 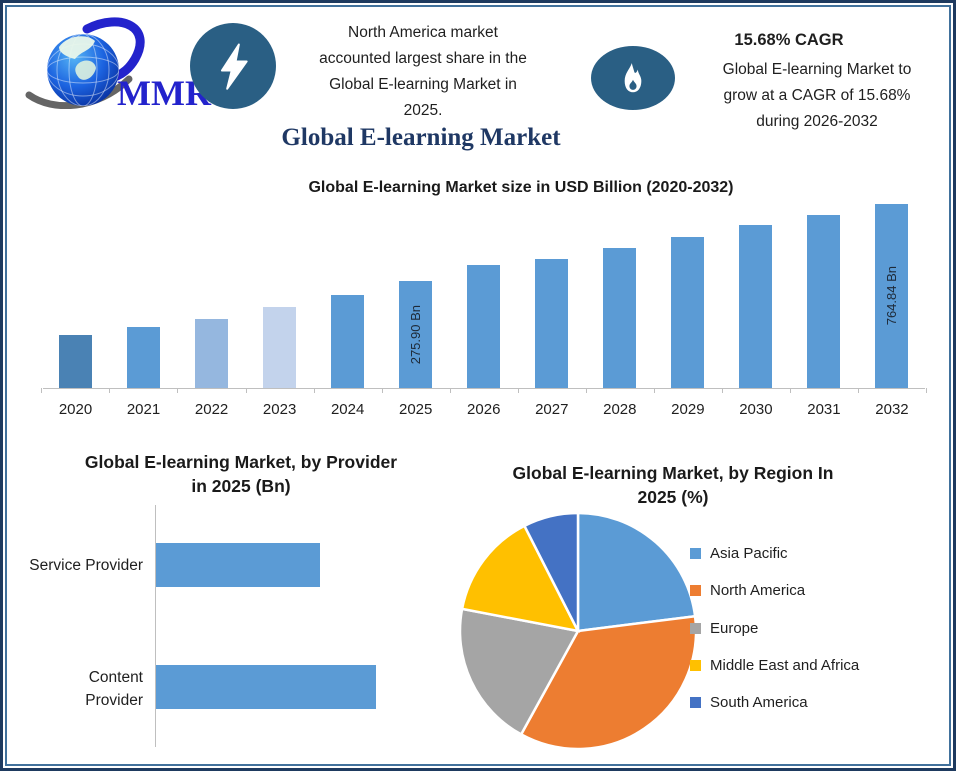 I want to click on bar-2028, so click(x=620, y=318).